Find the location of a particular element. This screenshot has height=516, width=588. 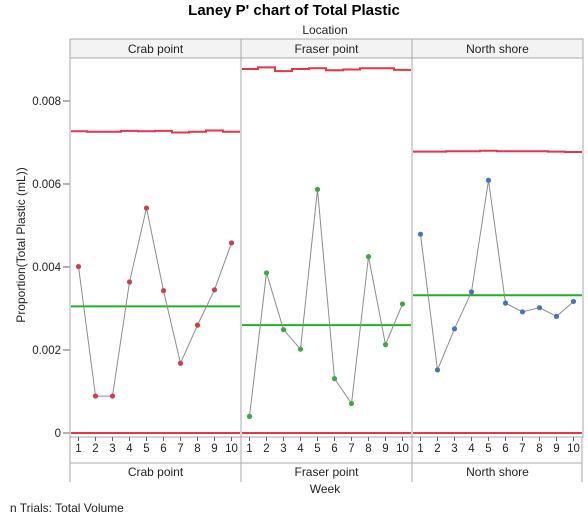

y-tick-label: 0.008 is located at coordinates (46, 102).